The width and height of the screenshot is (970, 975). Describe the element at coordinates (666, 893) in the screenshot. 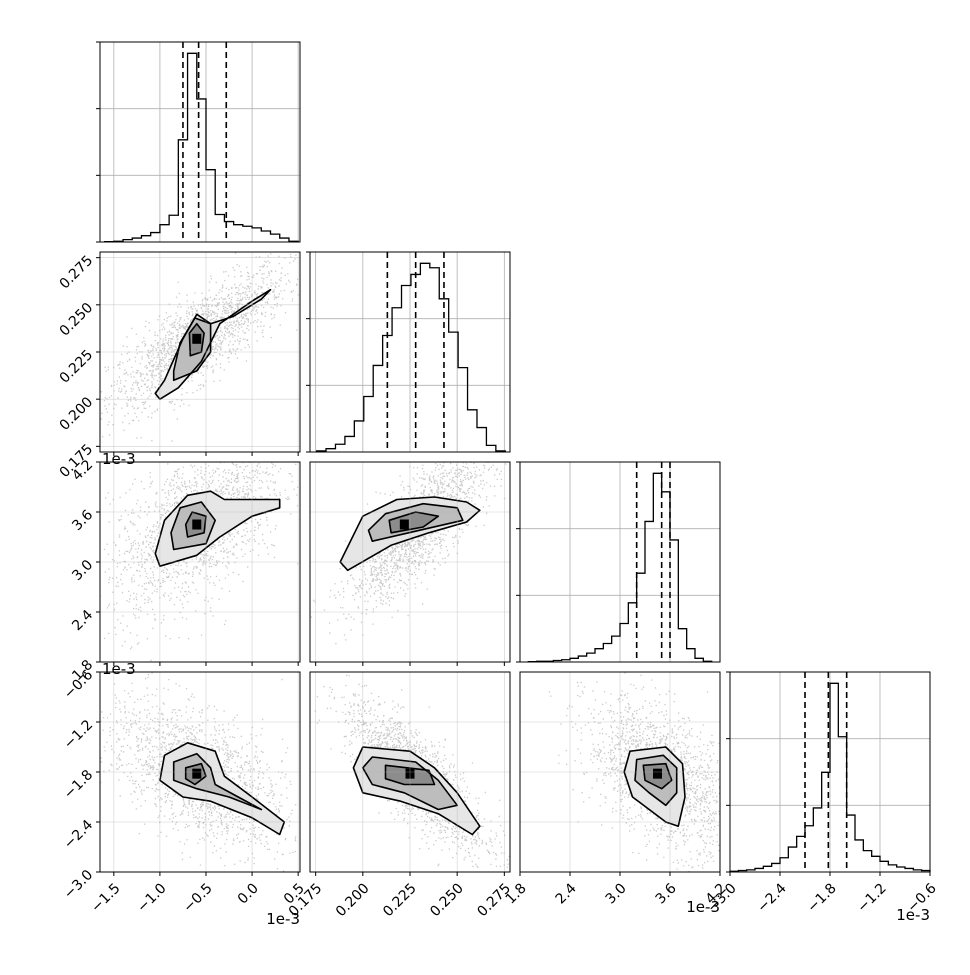

I see `x-tick-label: 3.6` at that location.